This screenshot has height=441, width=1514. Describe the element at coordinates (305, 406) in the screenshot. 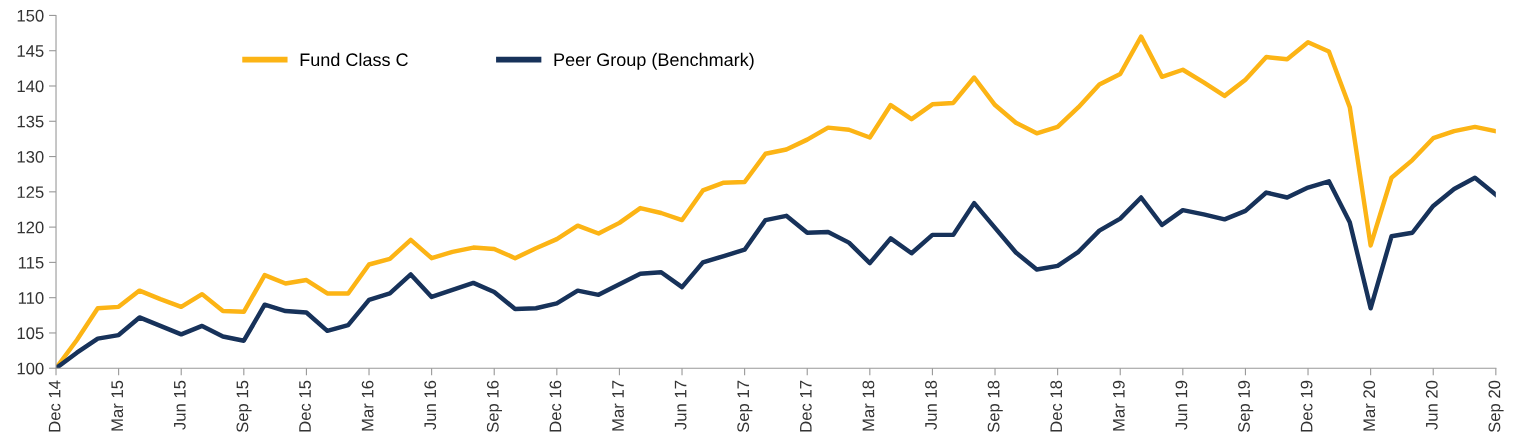

I see `x-tick-label: Dec 15` at that location.